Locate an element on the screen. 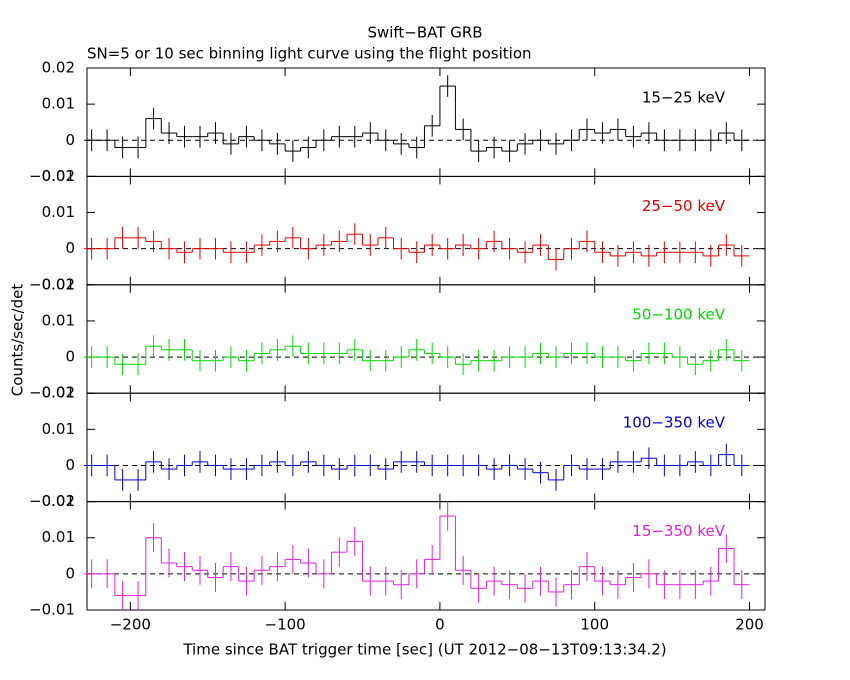  panel-label: 25−50 keV is located at coordinates (684, 206).